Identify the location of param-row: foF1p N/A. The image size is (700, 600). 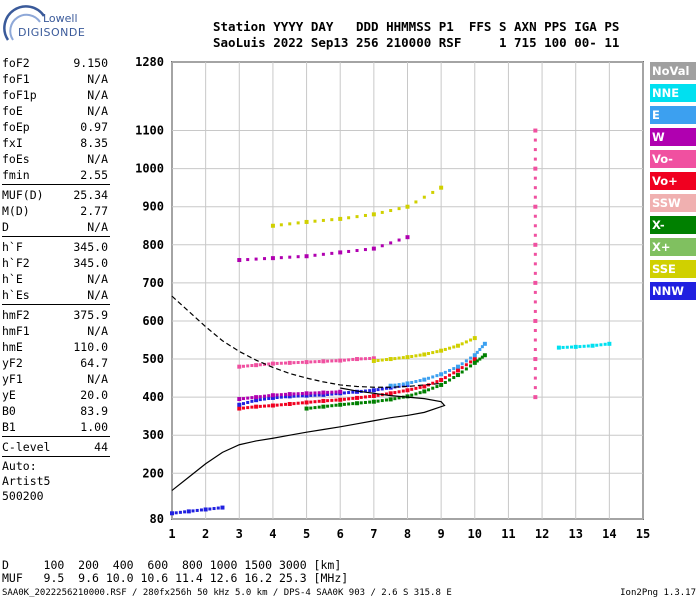
(56, 95).